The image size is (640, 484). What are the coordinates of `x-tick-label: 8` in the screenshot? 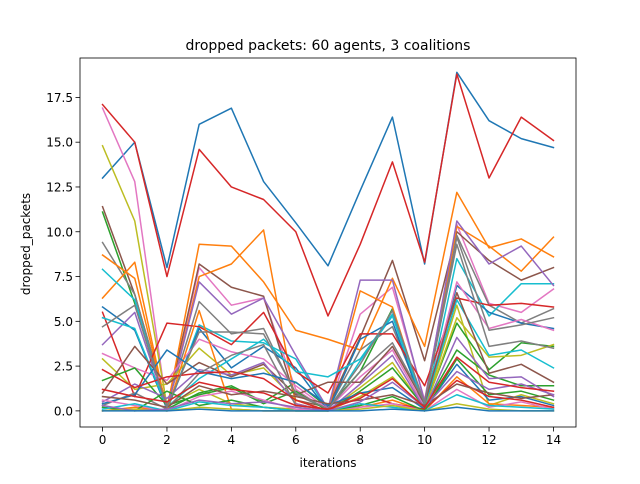 It's located at (360, 440).